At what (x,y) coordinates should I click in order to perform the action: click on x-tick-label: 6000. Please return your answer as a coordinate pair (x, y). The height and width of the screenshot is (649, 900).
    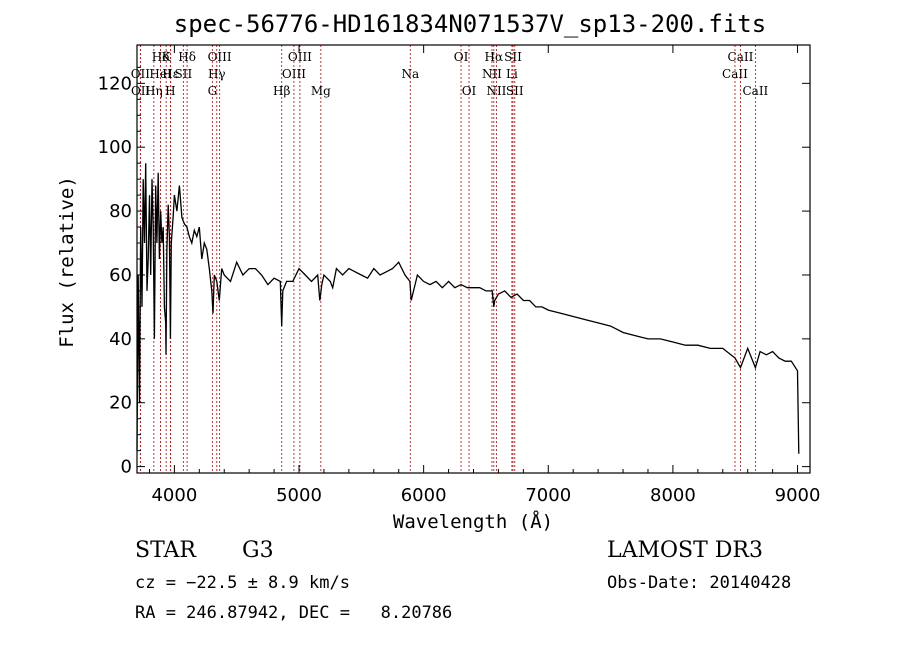
    Looking at the image, I should click on (424, 495).